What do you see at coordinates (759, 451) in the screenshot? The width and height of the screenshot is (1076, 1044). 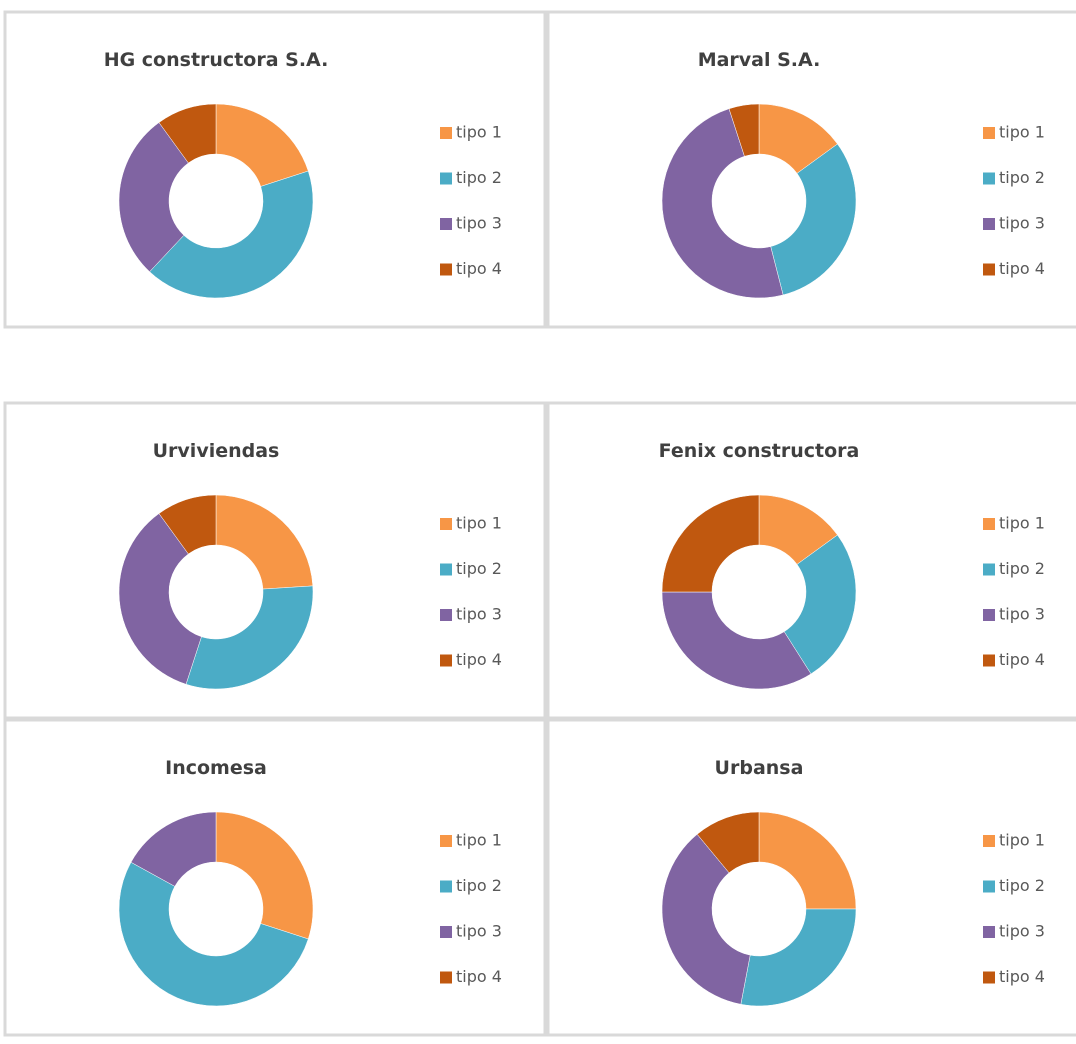 I see `chart-title: Fenix constructora` at bounding box center [759, 451].